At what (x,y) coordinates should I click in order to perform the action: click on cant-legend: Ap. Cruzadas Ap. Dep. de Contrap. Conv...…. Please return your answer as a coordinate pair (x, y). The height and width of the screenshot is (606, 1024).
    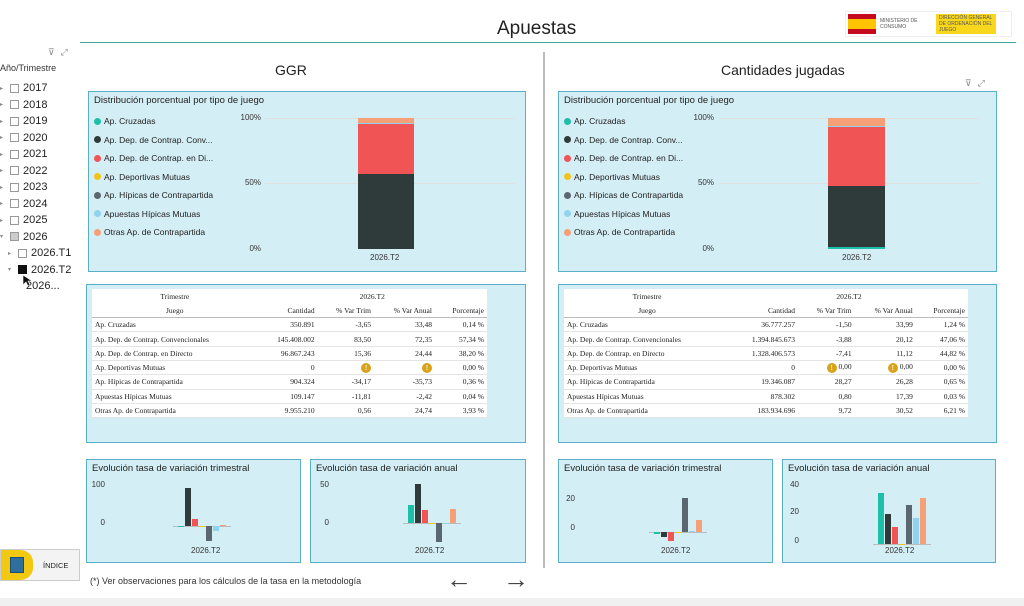
    Looking at the image, I should click on (623, 177).